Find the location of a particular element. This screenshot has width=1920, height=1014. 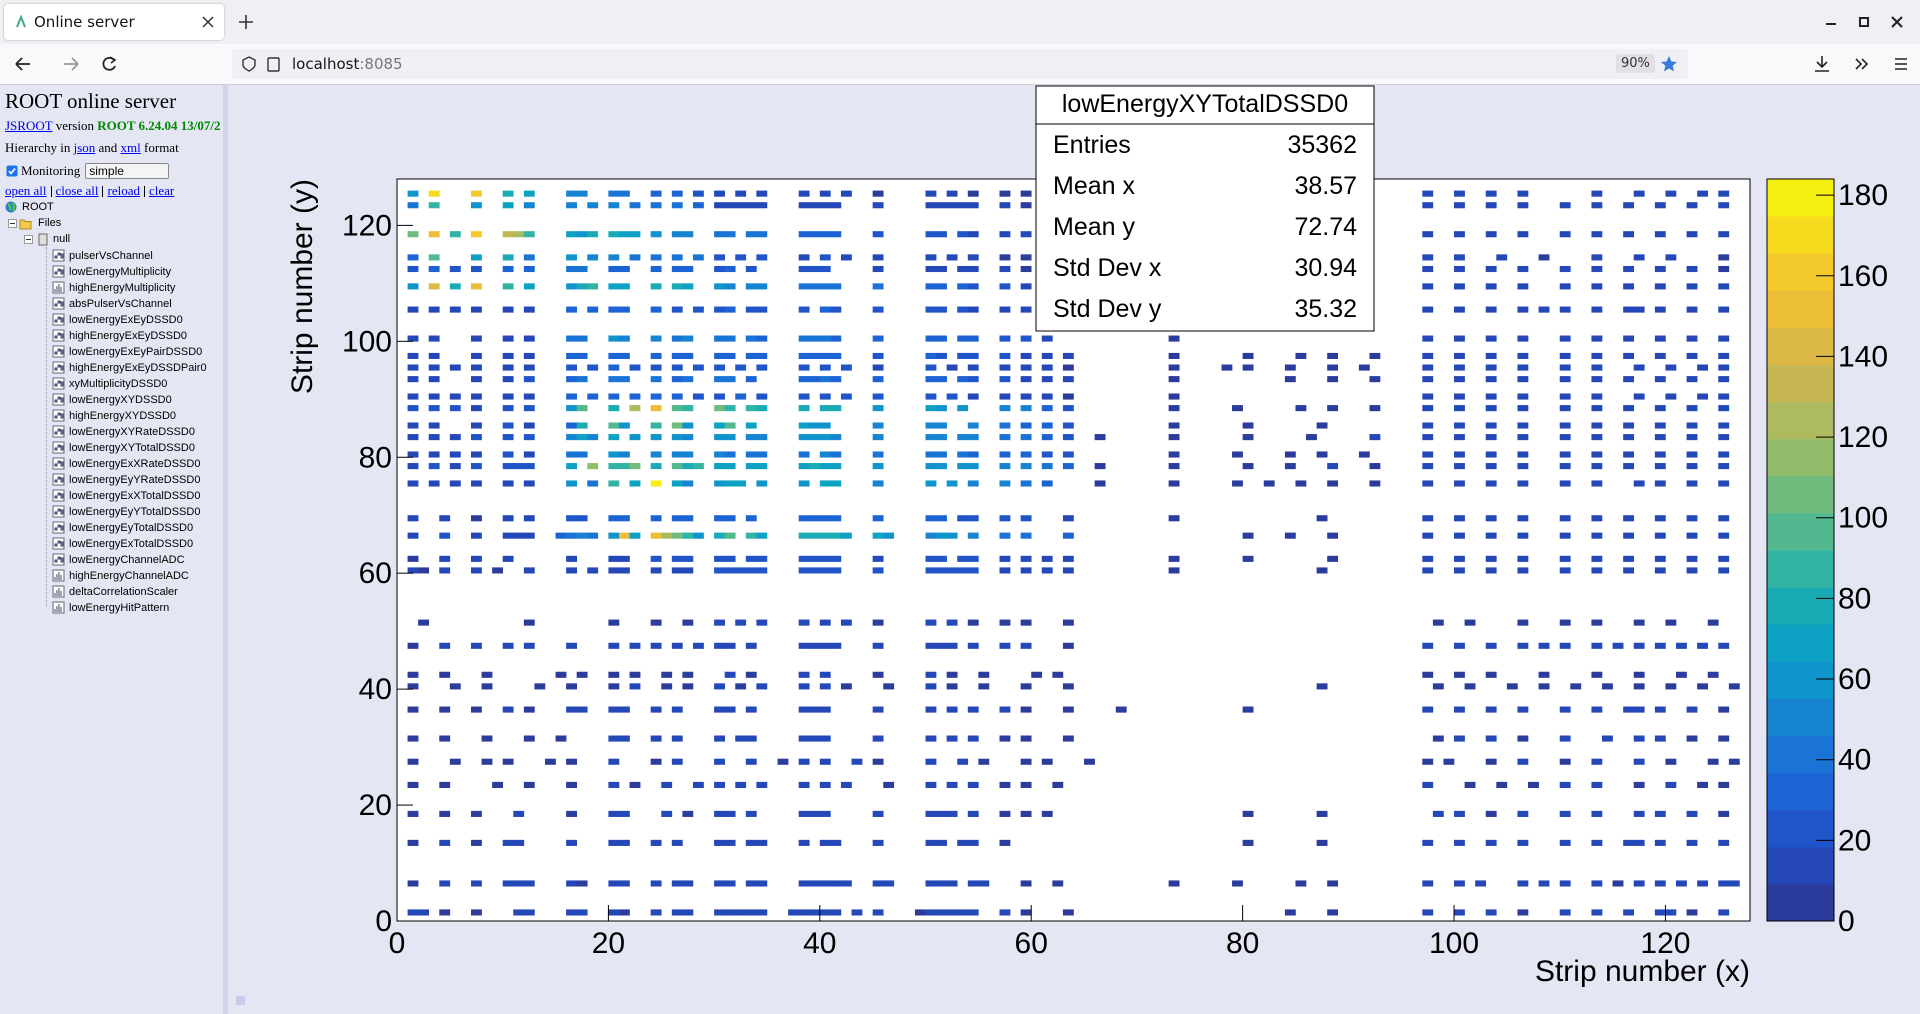

tree-folder: Files is located at coordinates (50, 223).